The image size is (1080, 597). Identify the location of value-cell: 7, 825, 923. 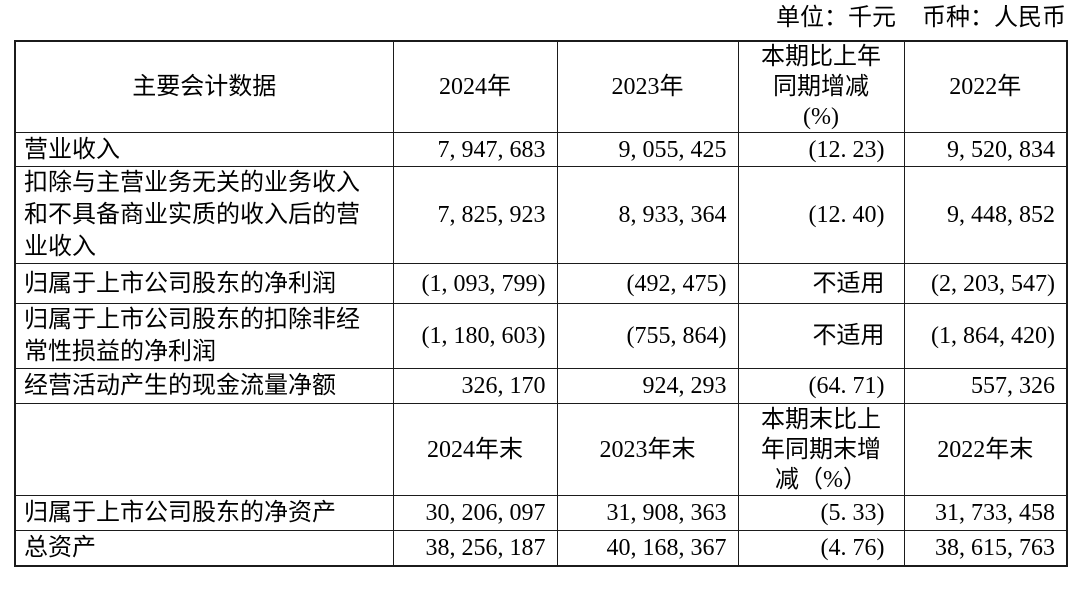
(475, 215).